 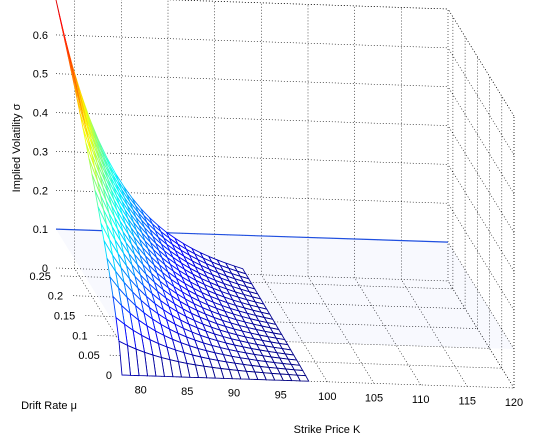 What do you see at coordinates (64, 317) in the screenshot?
I see `y-tick-label: 0.15` at bounding box center [64, 317].